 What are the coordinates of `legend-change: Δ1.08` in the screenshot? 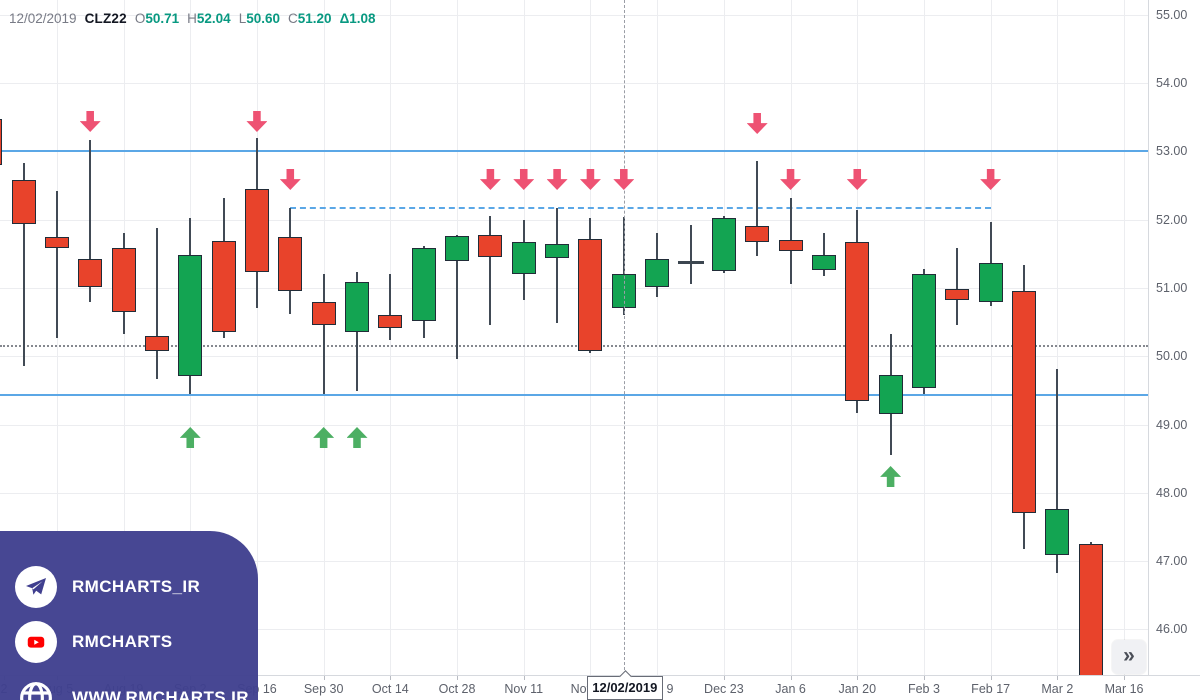 It's located at (357, 18).